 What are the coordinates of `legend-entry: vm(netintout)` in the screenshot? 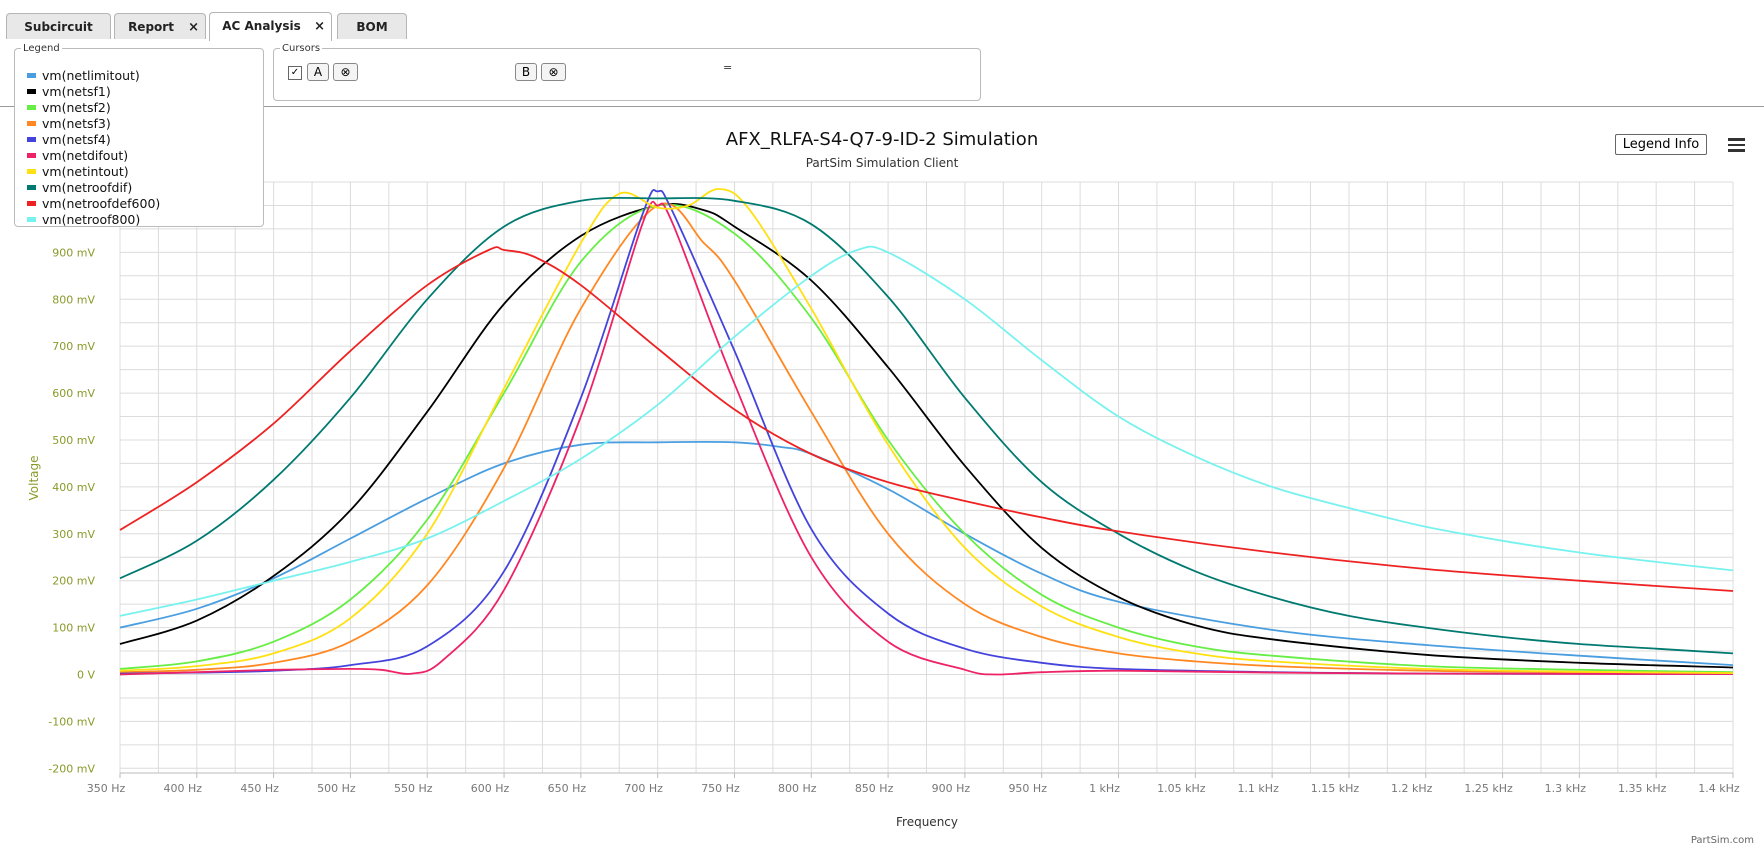 It's located at (93, 171).